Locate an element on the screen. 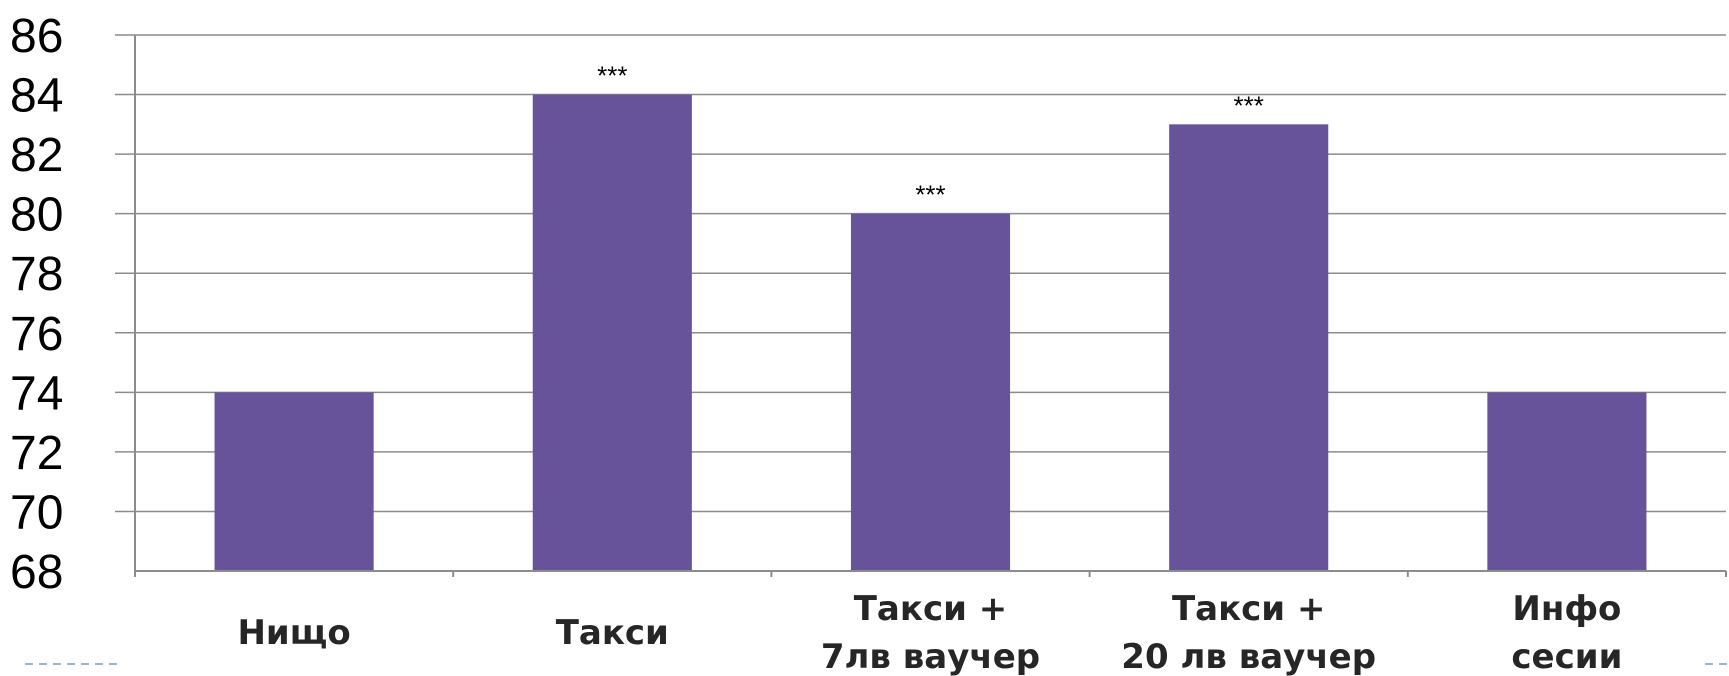 This screenshot has height=676, width=1729. category-label: Инфо is located at coordinates (1566, 609).